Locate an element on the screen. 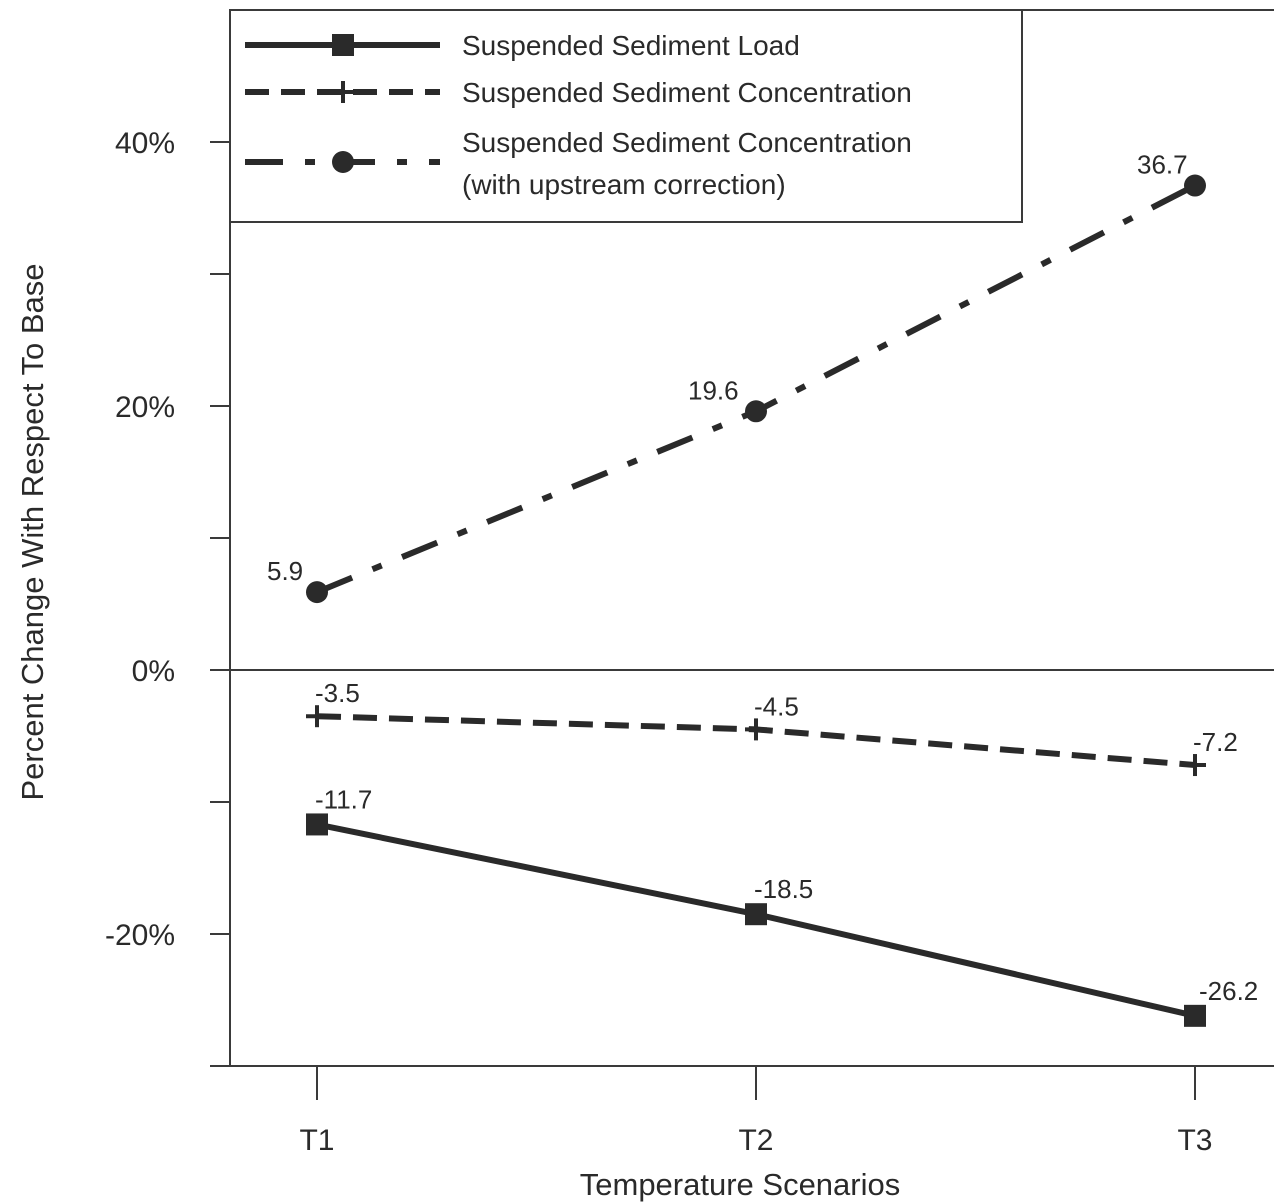 Image resolution: width=1274 pixels, height=1202 pixels. legend-label: (with upstream correction) is located at coordinates (624, 184).